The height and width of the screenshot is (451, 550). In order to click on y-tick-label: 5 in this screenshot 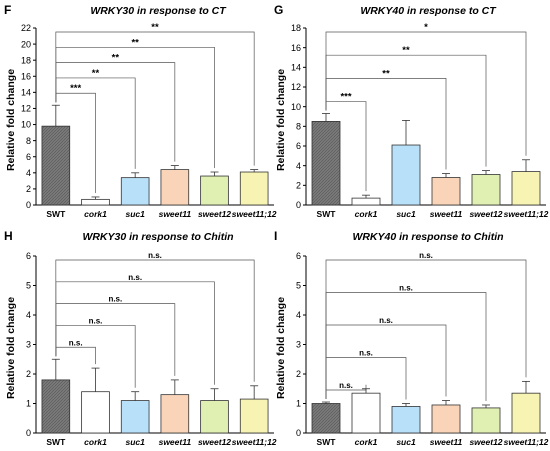, I will do `click(298, 286)`.